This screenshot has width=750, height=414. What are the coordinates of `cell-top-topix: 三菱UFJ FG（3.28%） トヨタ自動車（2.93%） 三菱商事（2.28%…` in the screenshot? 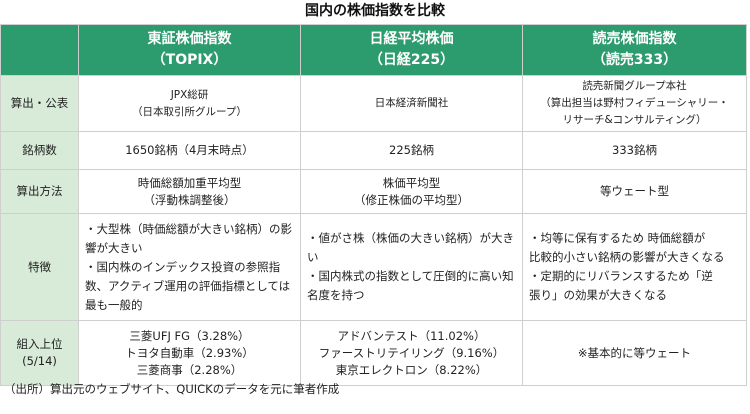 It's located at (189, 353).